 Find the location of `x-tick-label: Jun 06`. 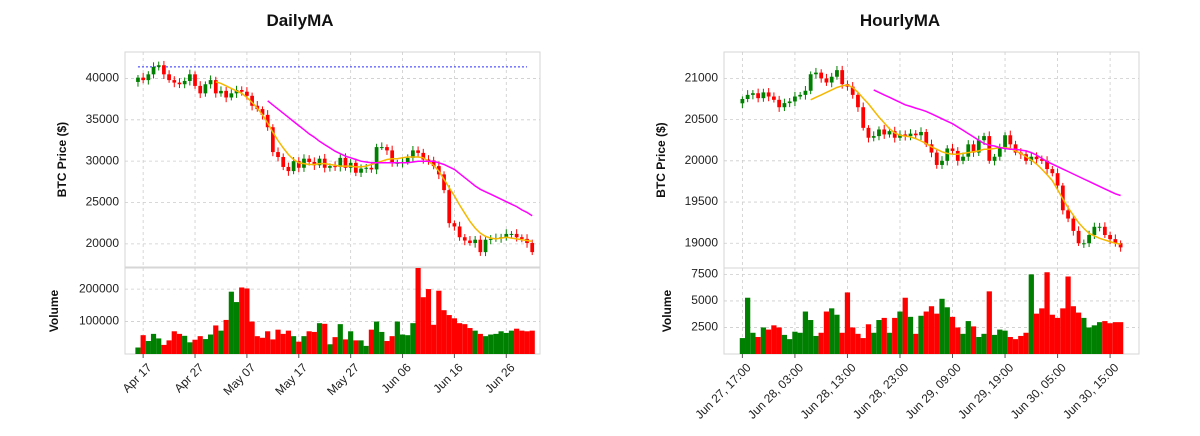

x-tick-label: Jun 06 is located at coordinates (396, 378).